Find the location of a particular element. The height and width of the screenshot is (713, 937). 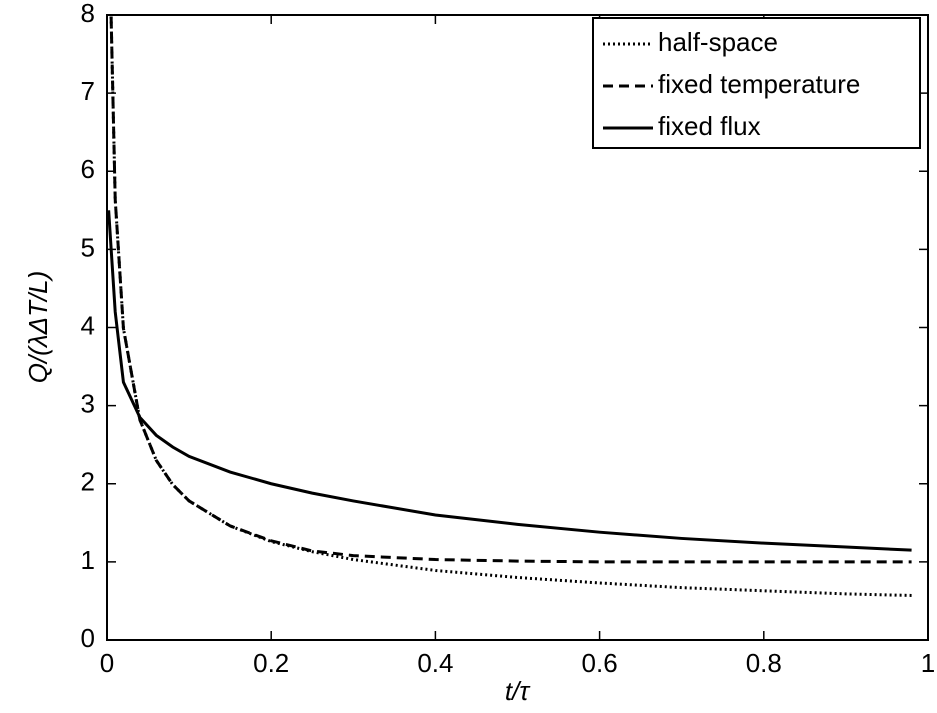

x-tick-label: 0 is located at coordinates (107, 663).